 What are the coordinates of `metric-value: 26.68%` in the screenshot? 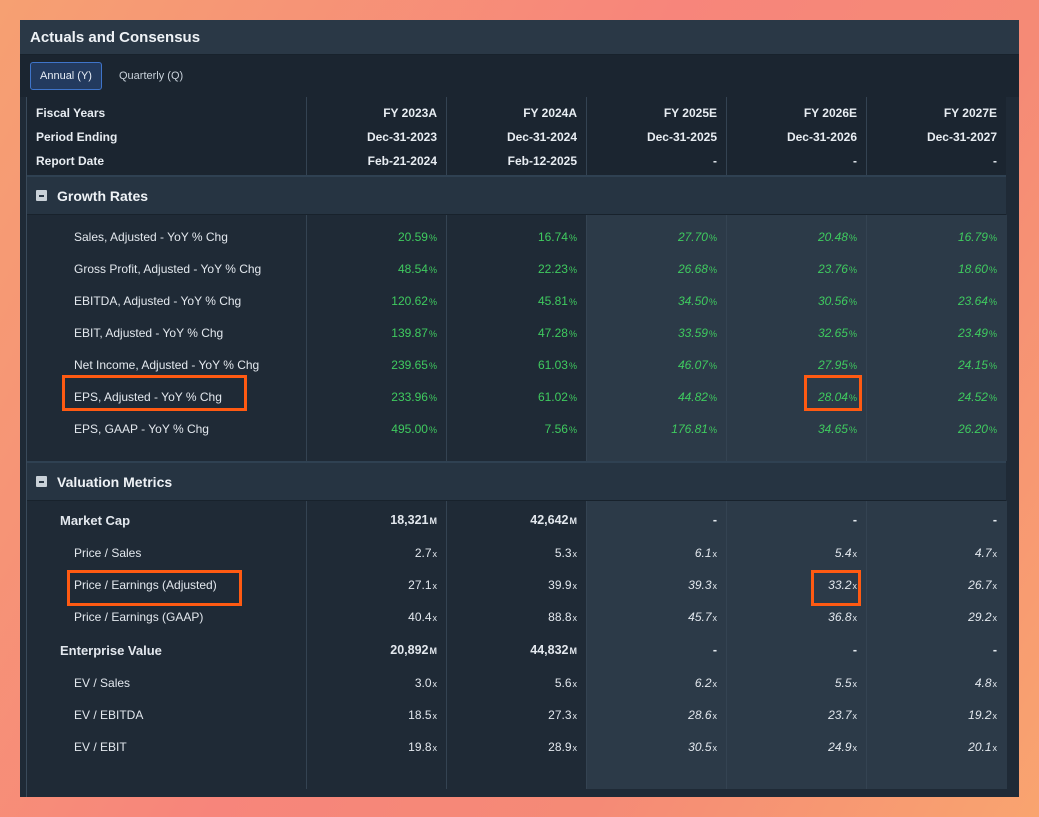 It's located at (656, 269).